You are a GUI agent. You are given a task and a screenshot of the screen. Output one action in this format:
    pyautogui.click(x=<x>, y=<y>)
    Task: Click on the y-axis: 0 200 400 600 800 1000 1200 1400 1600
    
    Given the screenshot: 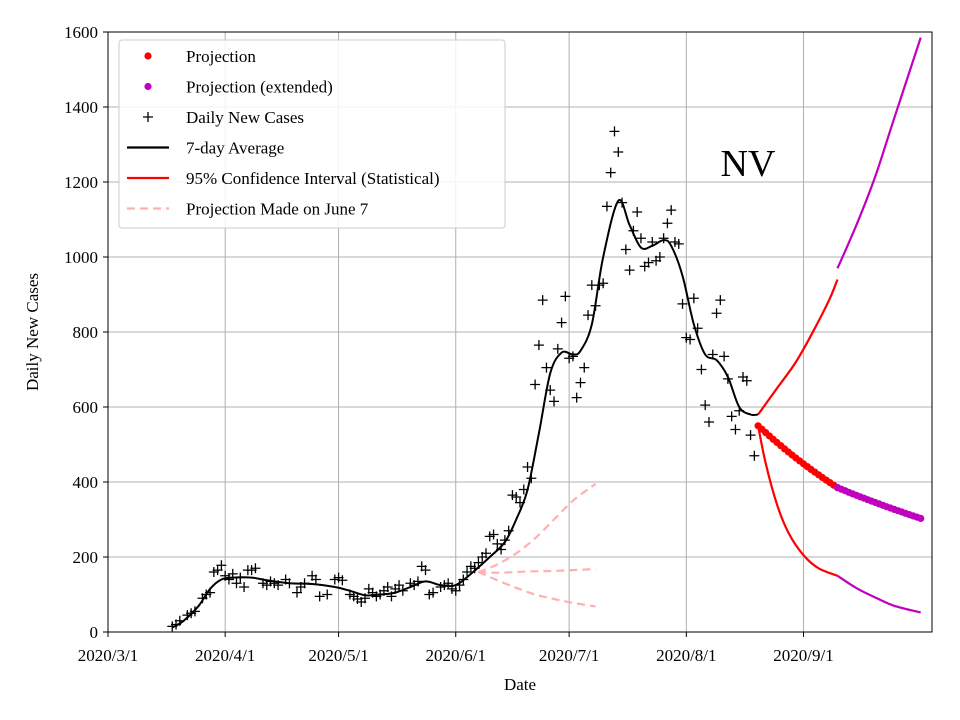 What is the action you would take?
    pyautogui.click(x=86, y=332)
    